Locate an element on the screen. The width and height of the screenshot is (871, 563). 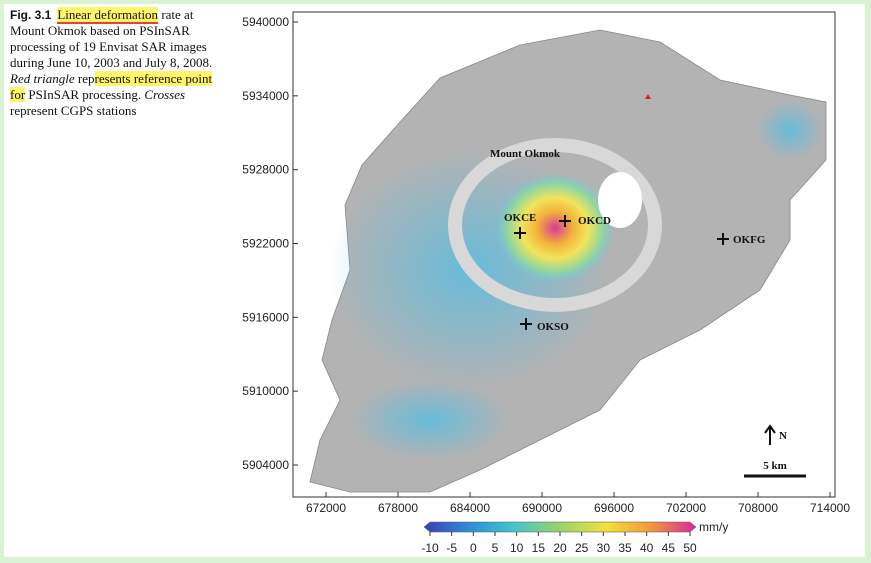
stations is located at coordinates (621, 272).